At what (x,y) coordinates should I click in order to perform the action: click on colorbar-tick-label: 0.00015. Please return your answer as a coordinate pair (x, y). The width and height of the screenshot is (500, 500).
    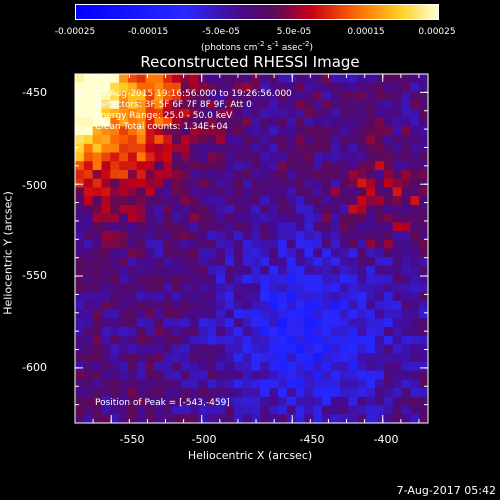
    Looking at the image, I should click on (366, 32).